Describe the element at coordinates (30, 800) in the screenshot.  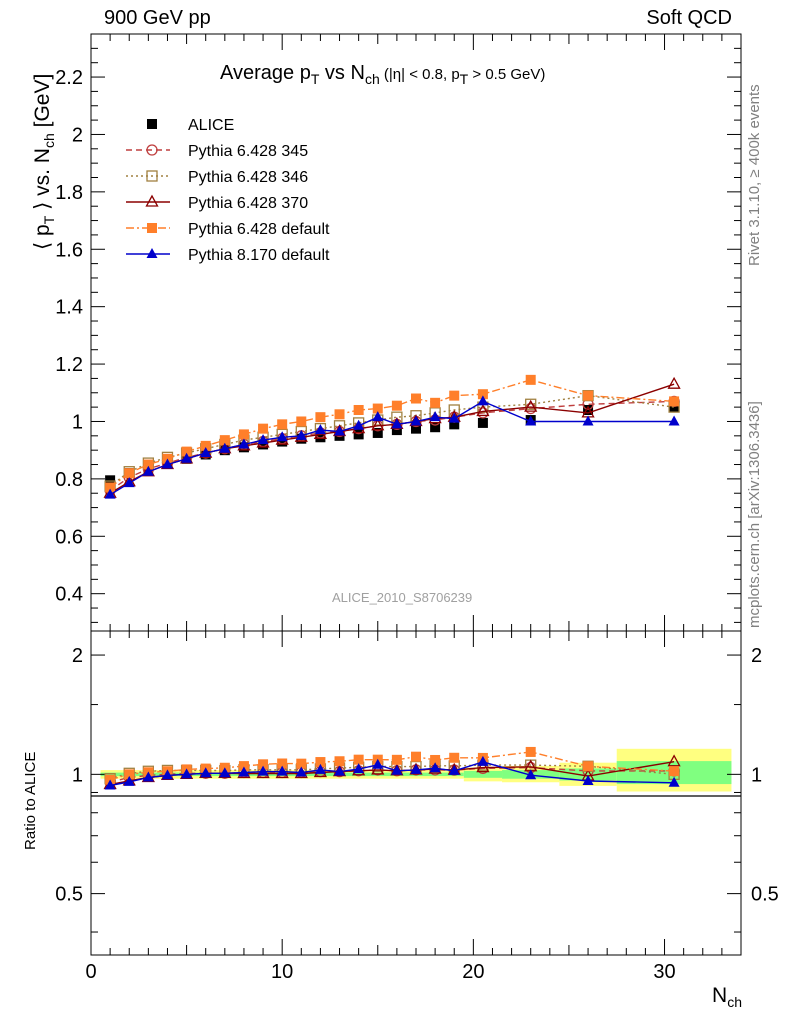
I see `ratio-y-axis-label: Ratio to ALICE` at that location.